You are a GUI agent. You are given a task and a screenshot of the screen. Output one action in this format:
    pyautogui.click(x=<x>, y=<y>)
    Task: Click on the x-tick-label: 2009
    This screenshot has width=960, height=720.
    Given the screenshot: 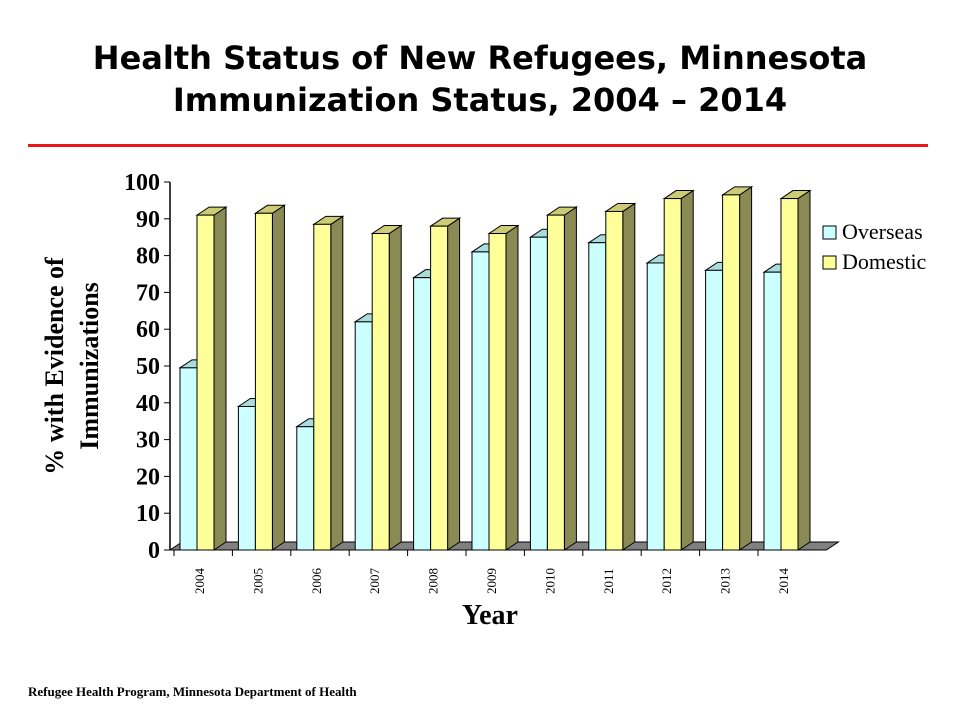 What is the action you would take?
    pyautogui.click(x=491, y=581)
    